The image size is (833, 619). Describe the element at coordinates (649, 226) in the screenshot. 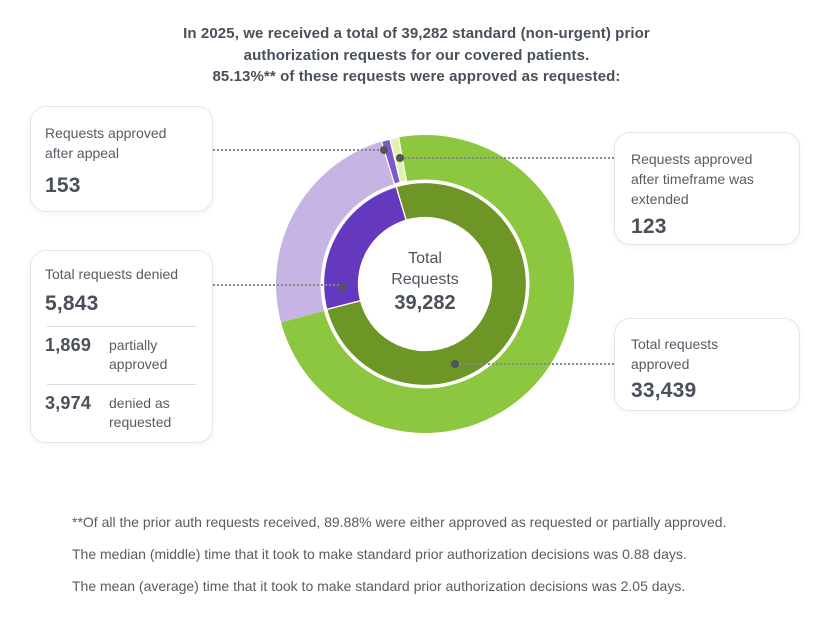

I see `callout-timeframe-value: 123` at that location.